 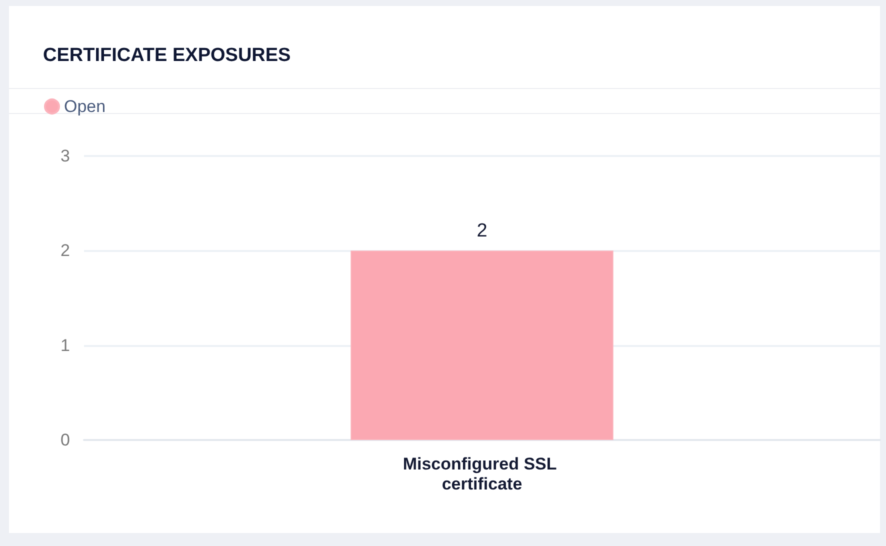 What do you see at coordinates (65, 440) in the screenshot?
I see `y-tick-label: 0` at bounding box center [65, 440].